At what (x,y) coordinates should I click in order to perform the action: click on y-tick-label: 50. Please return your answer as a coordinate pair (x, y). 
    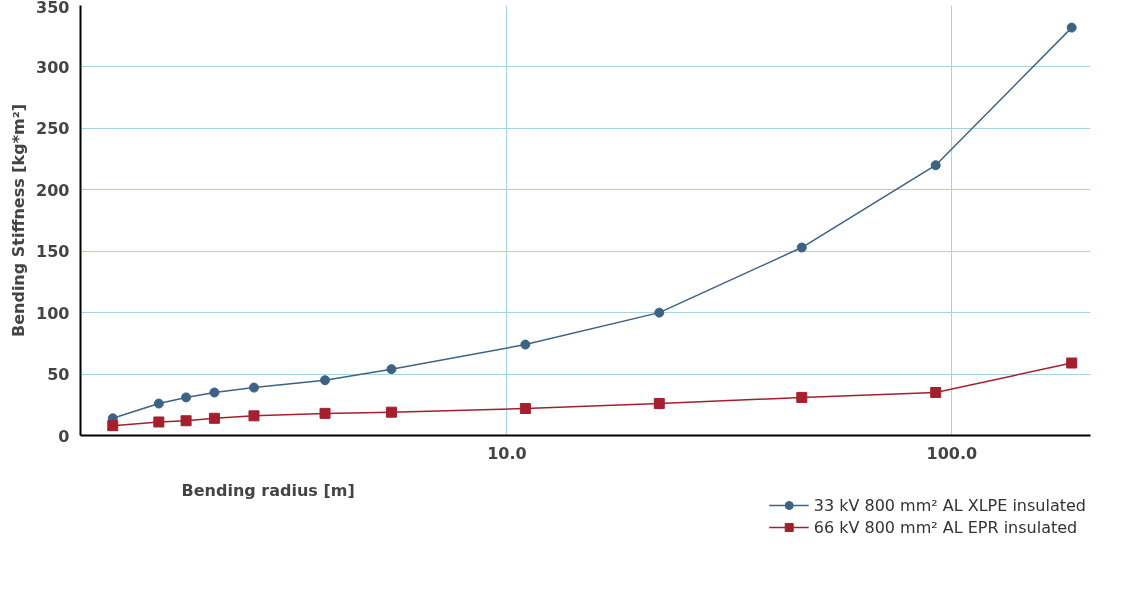
    Looking at the image, I should click on (58, 375).